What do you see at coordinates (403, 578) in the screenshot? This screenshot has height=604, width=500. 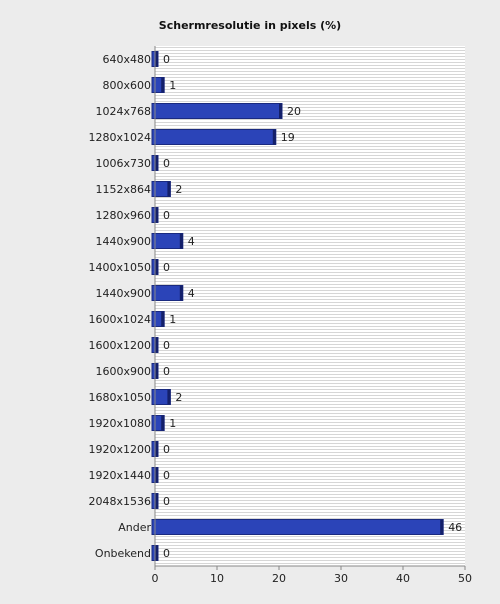 I see `x-tick-label: 40` at bounding box center [403, 578].